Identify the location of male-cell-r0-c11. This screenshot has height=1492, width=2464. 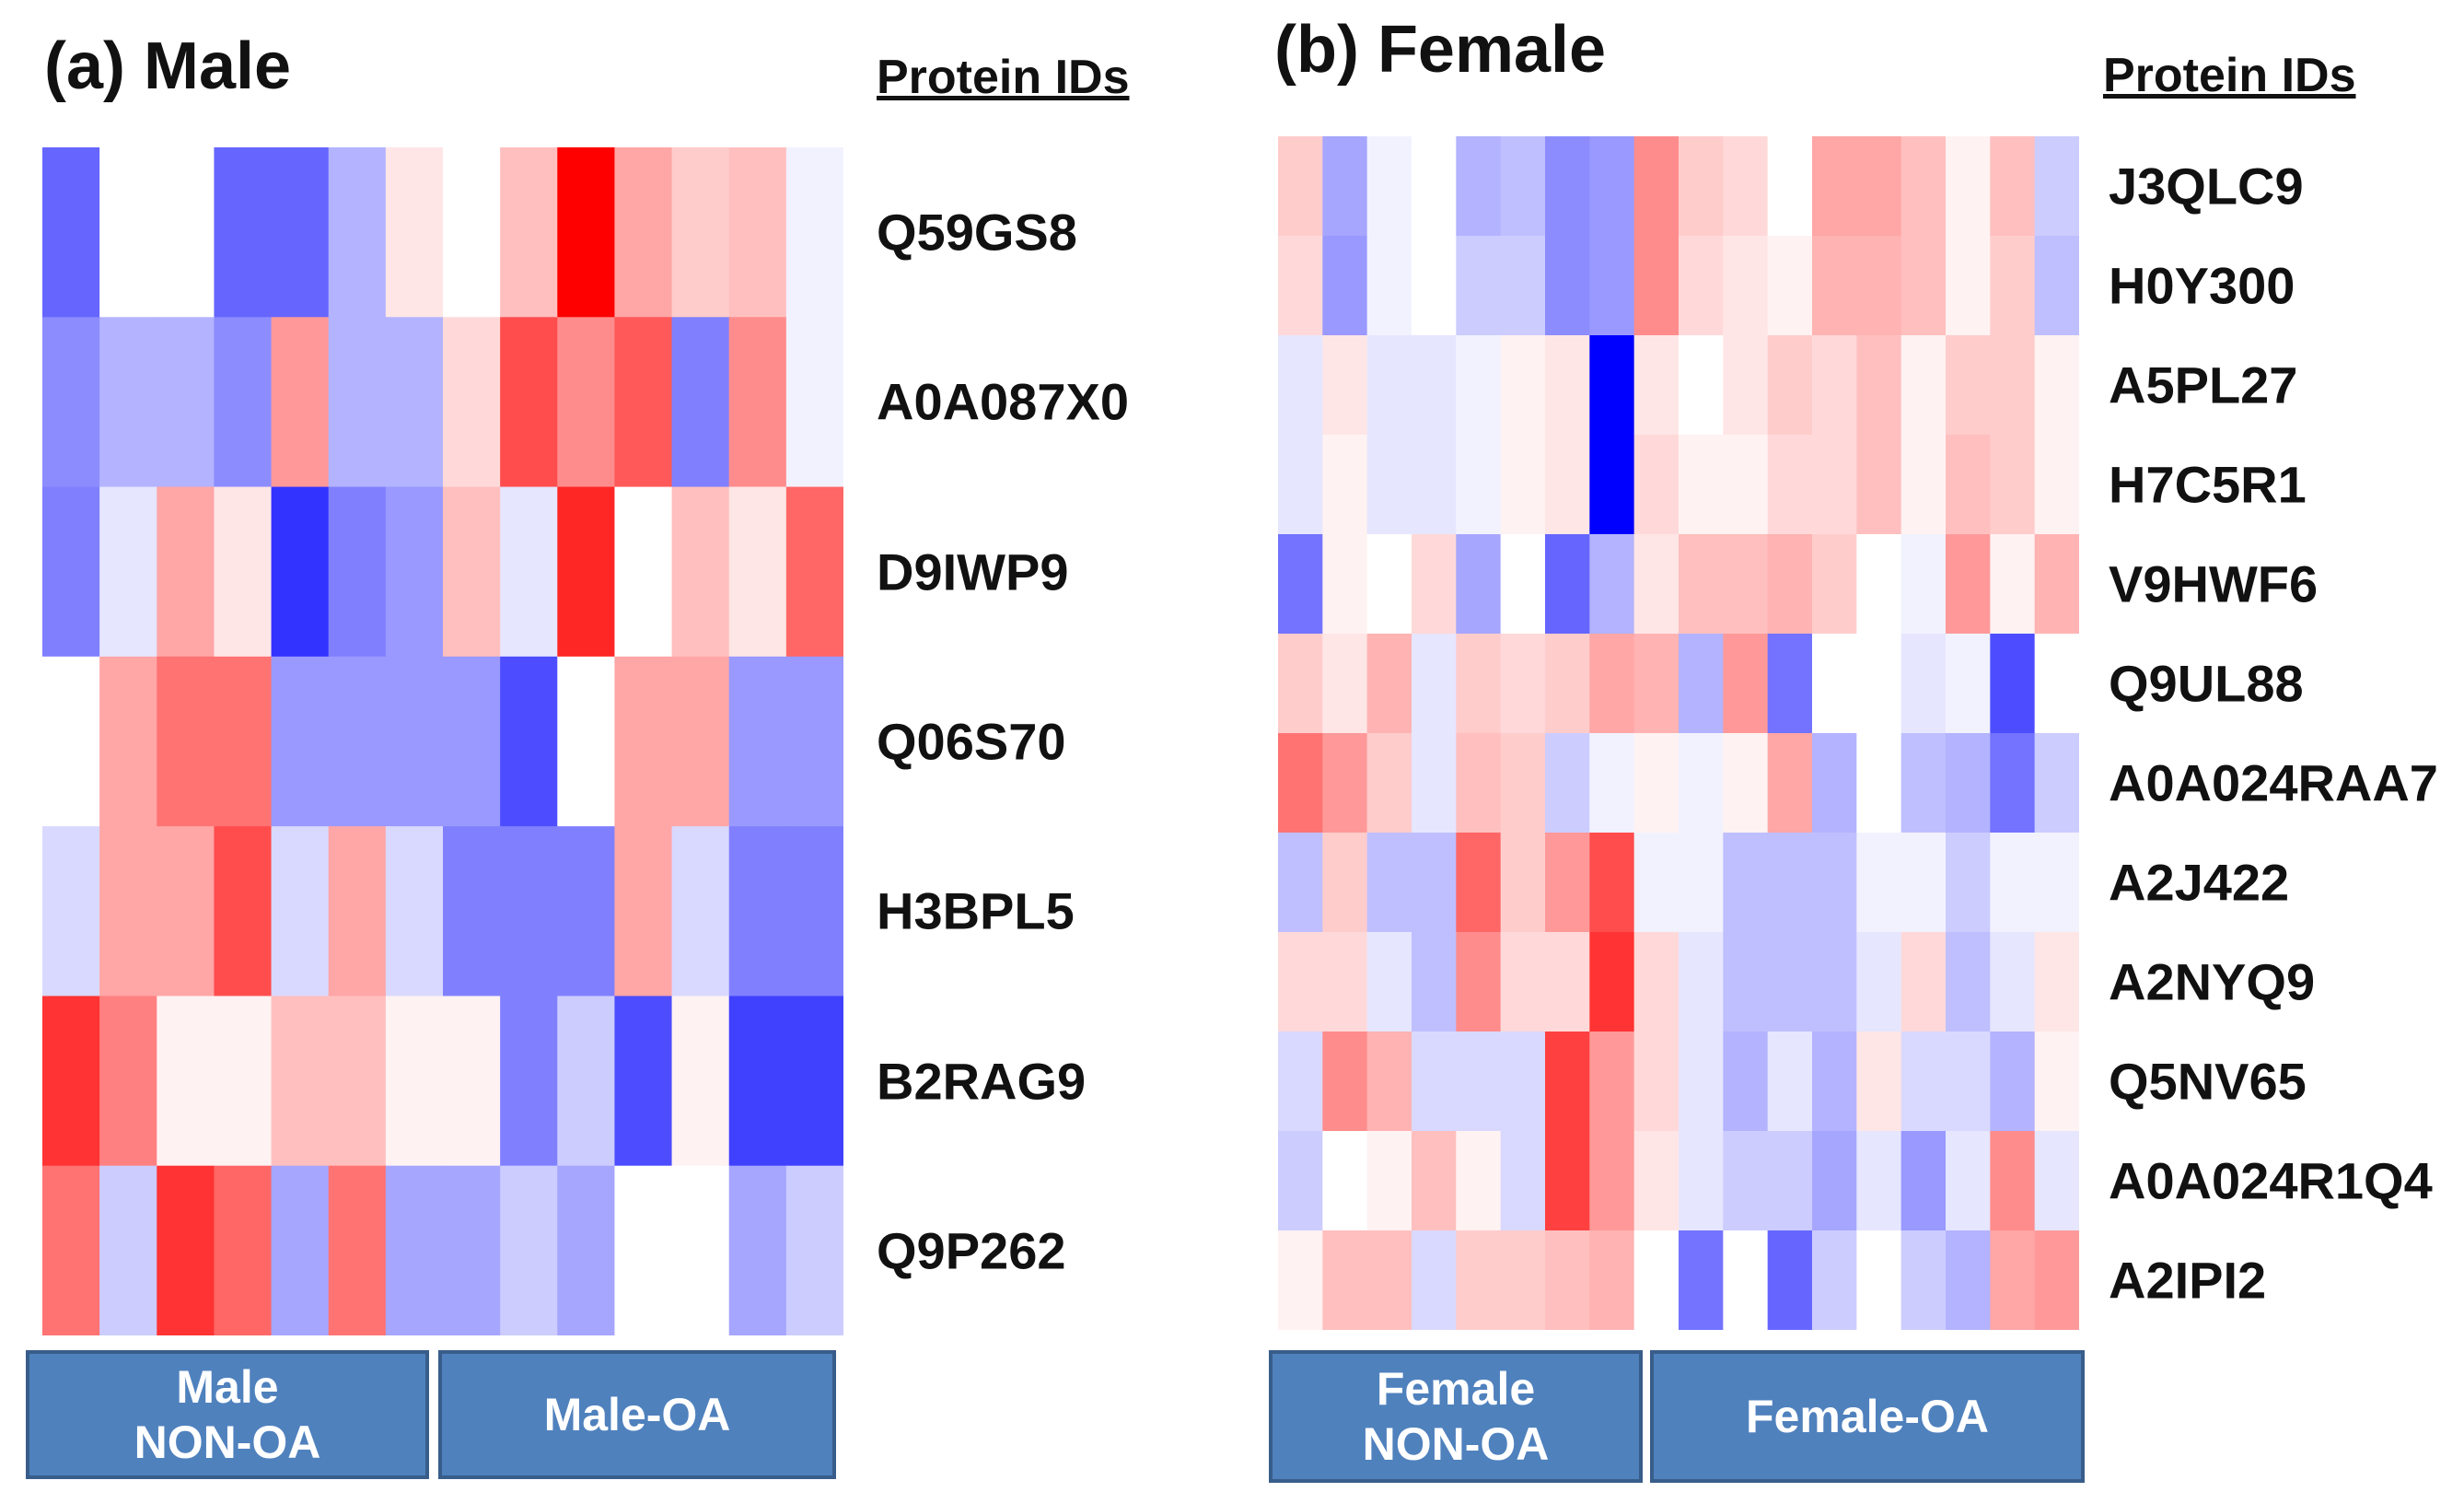
(700, 232).